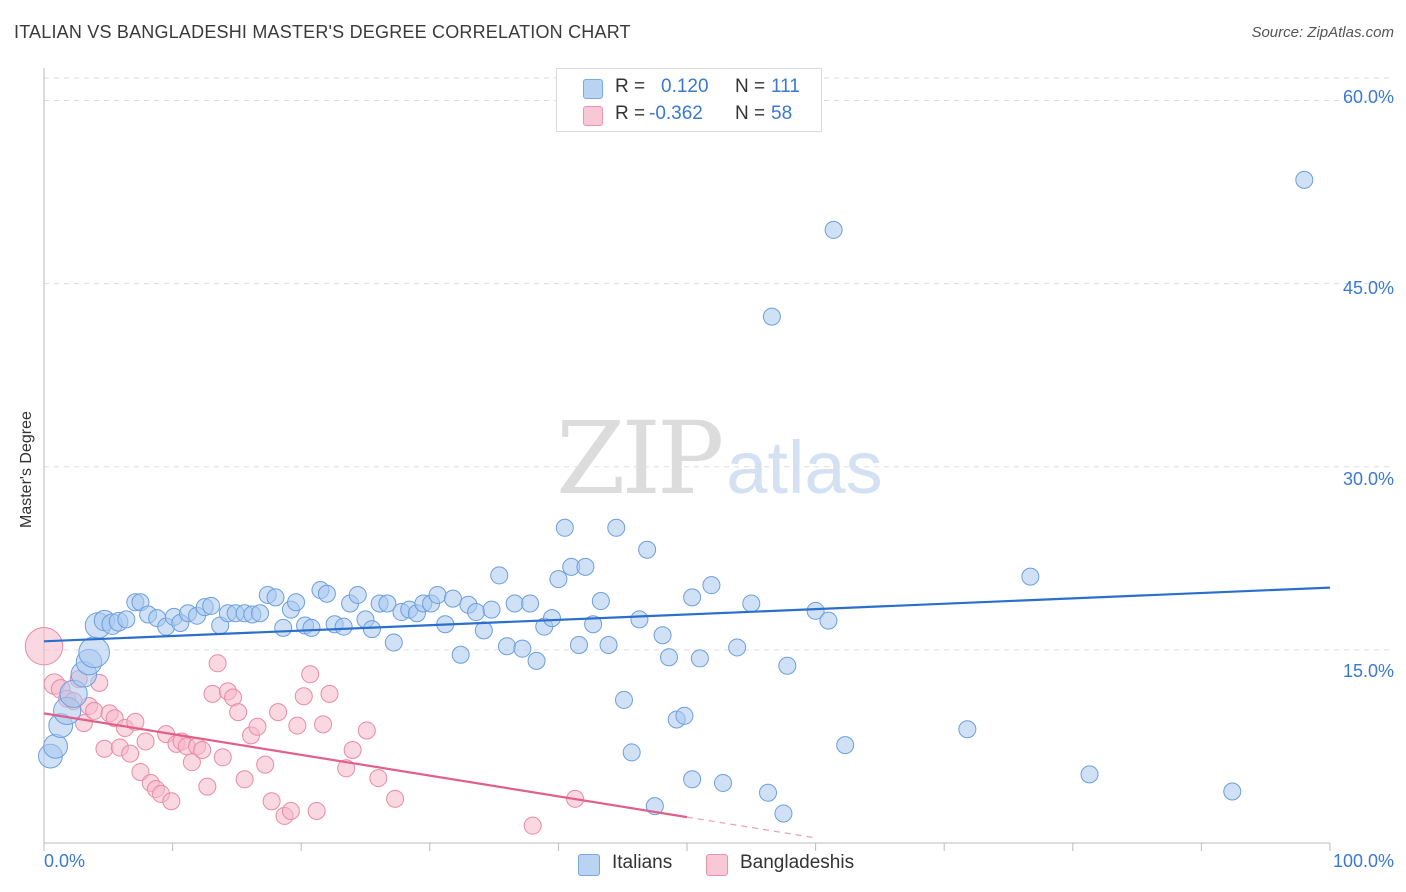 The height and width of the screenshot is (892, 1406). Describe the element at coordinates (750, 86) in the screenshot. I see `legend-n-label: N =` at that location.